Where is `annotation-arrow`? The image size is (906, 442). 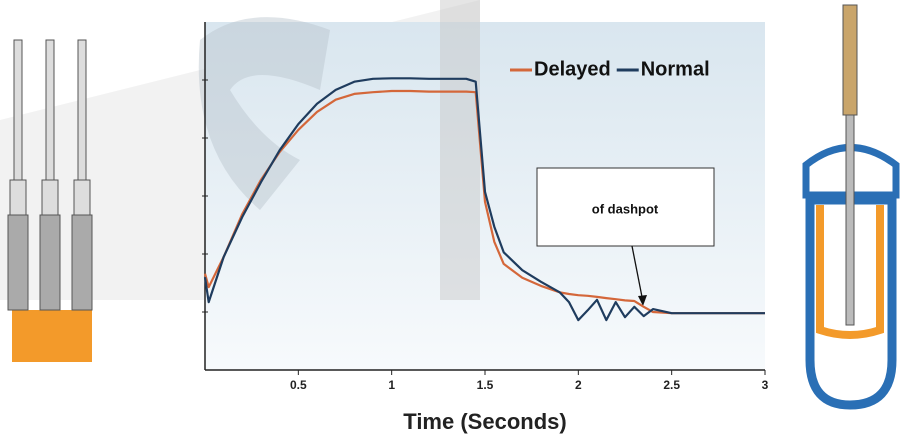 annotation-arrow is located at coordinates (637, 274).